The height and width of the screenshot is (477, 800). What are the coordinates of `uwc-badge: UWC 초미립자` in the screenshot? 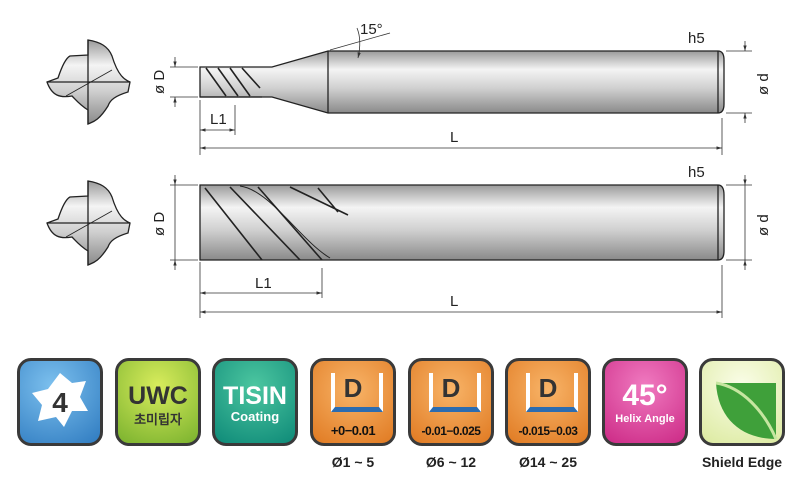 It's located at (158, 402).